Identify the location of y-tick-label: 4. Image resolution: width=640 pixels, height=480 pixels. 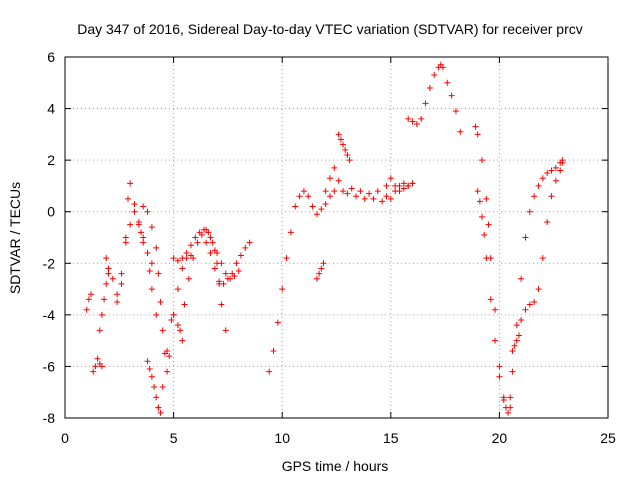
(51, 109).